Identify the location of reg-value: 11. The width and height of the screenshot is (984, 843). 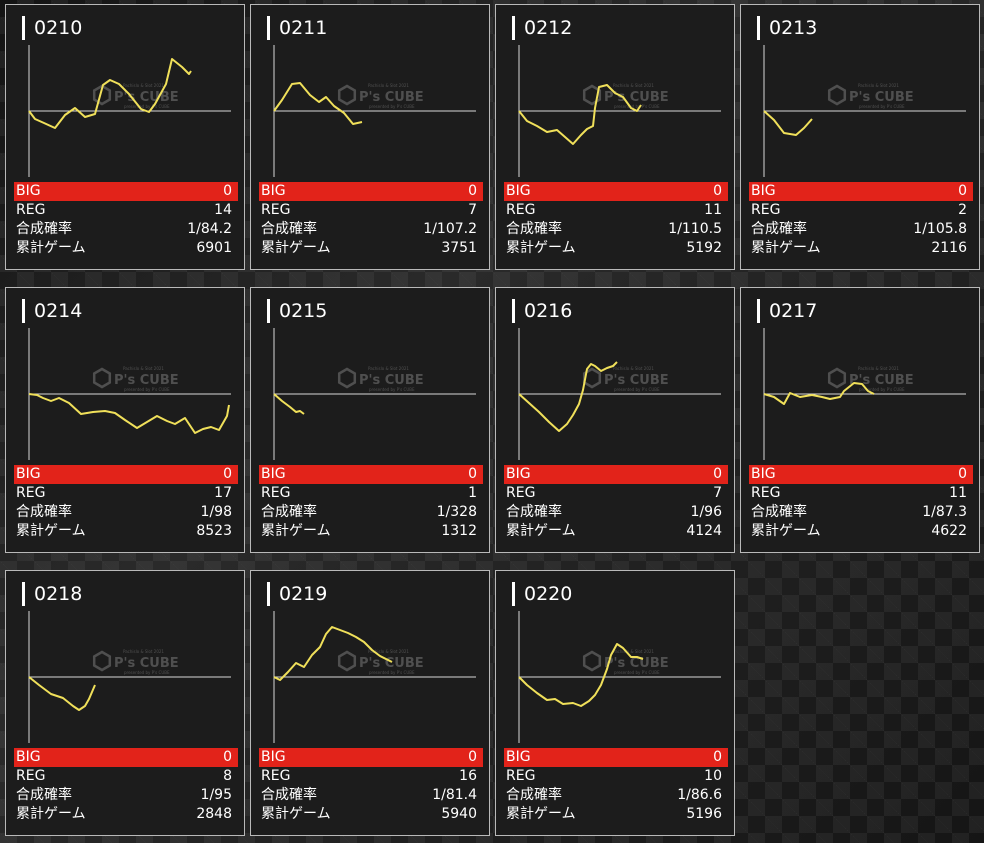
(958, 493).